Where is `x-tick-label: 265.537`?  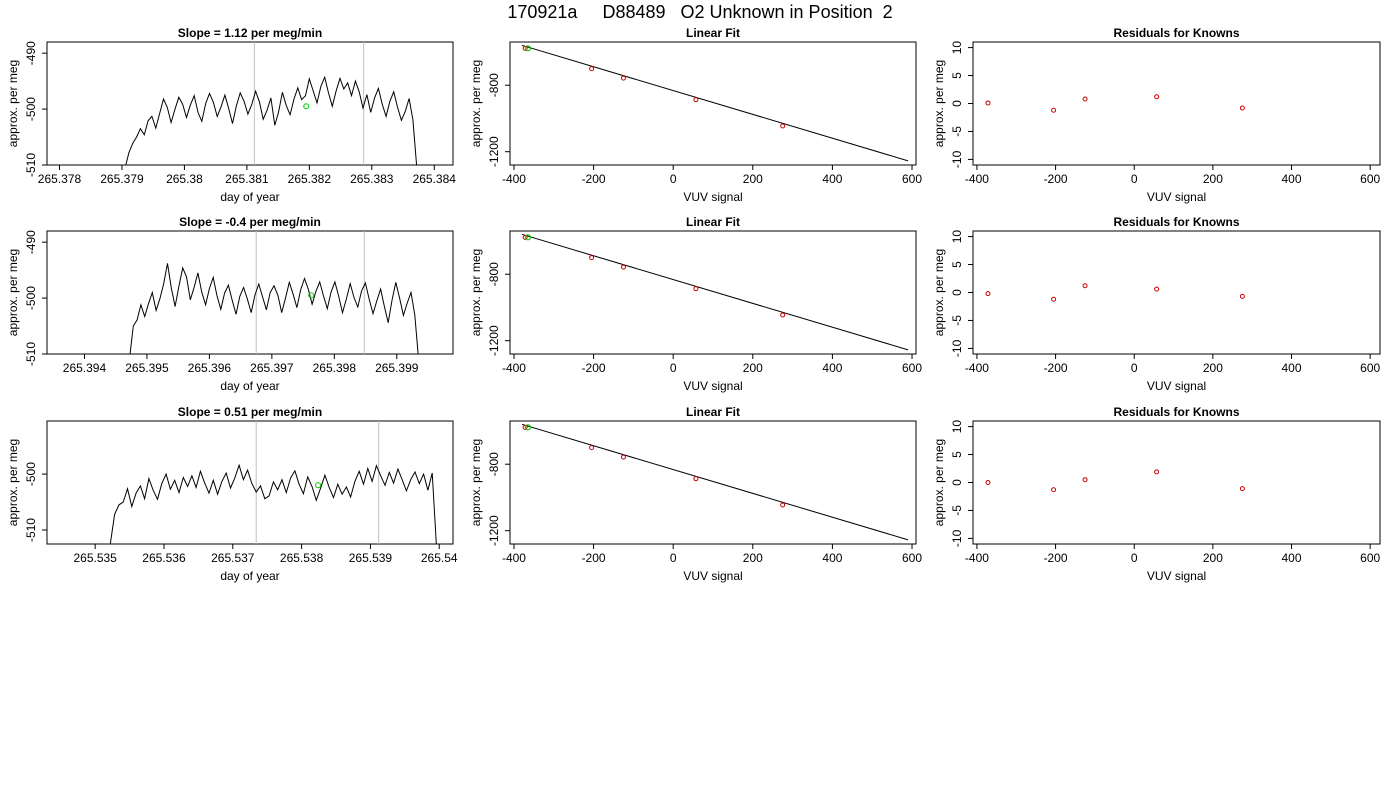 x-tick-label: 265.537 is located at coordinates (233, 558).